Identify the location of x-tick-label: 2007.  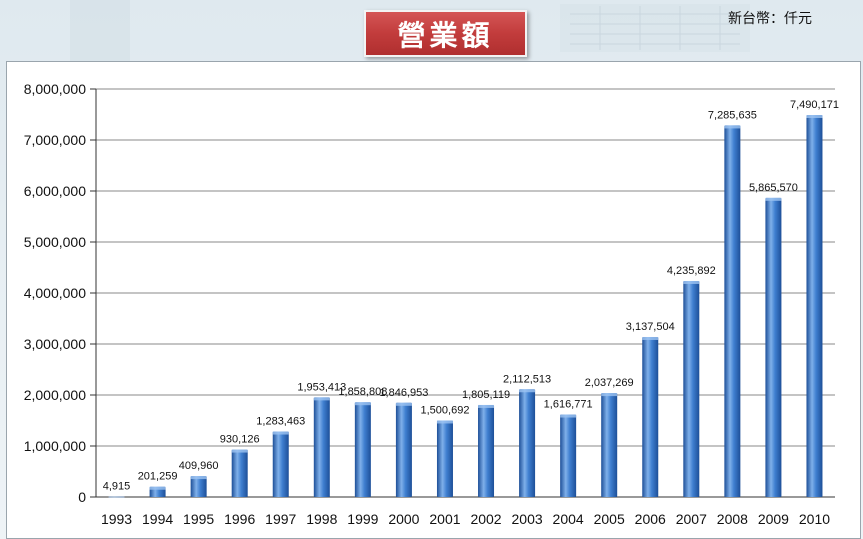
(691, 519).